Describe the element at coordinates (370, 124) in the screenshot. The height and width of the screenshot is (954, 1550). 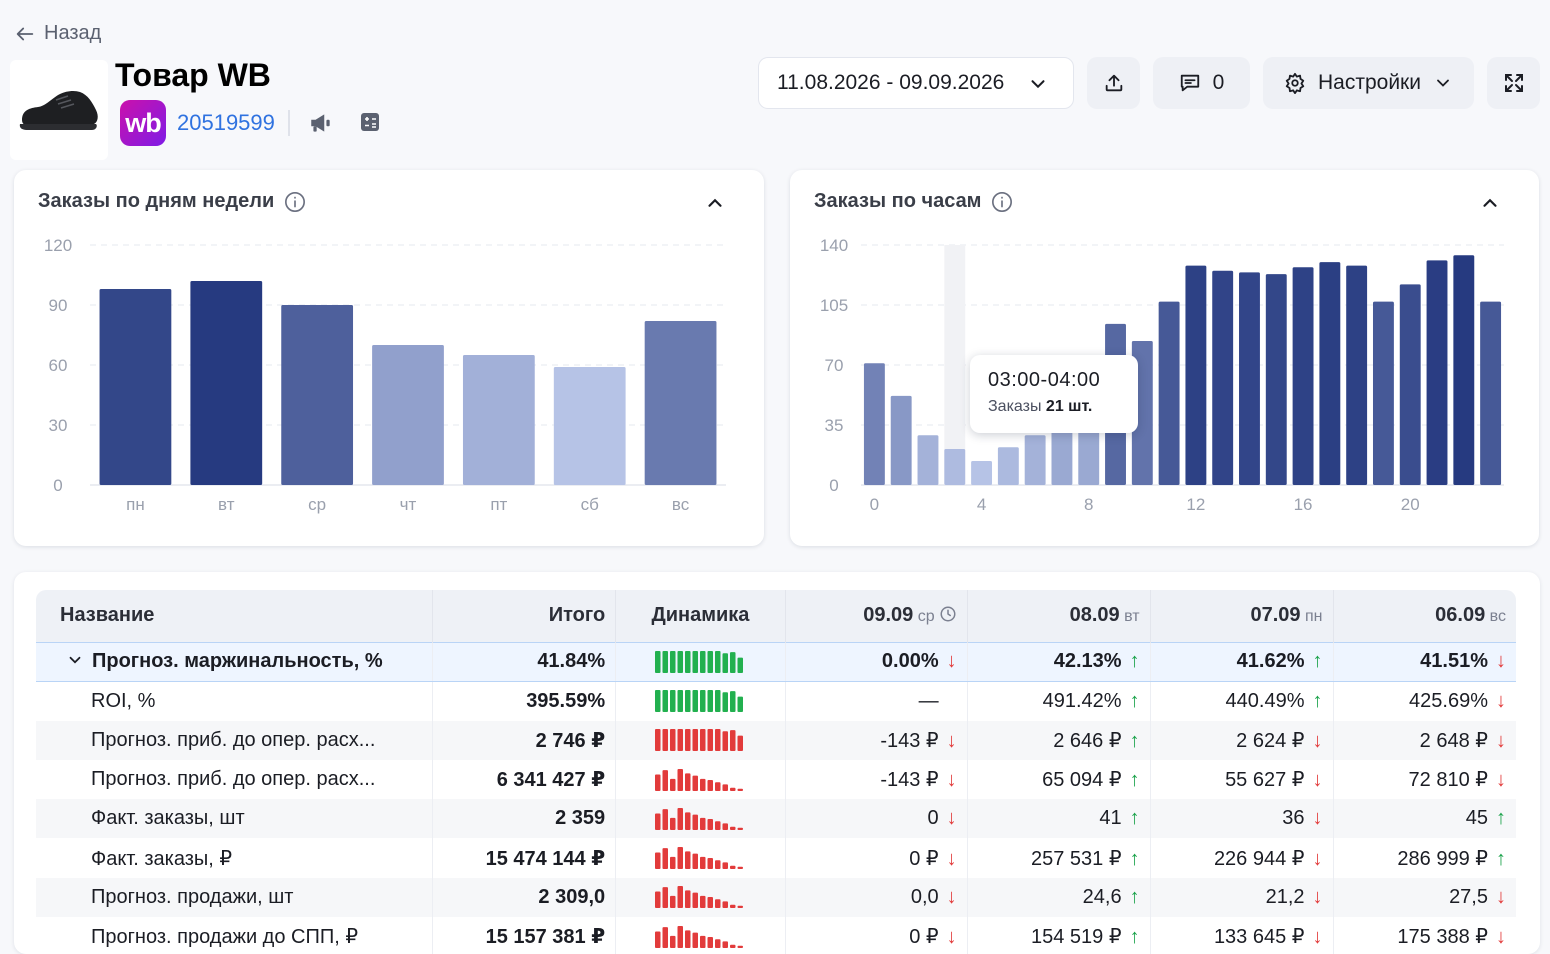
I see `calculator-icon` at that location.